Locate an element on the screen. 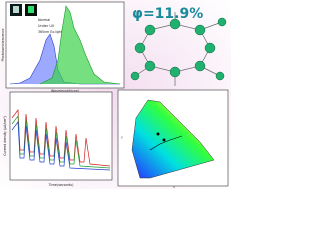 This screenshot has height=240, width=320. locus is located at coordinates (166, 143).